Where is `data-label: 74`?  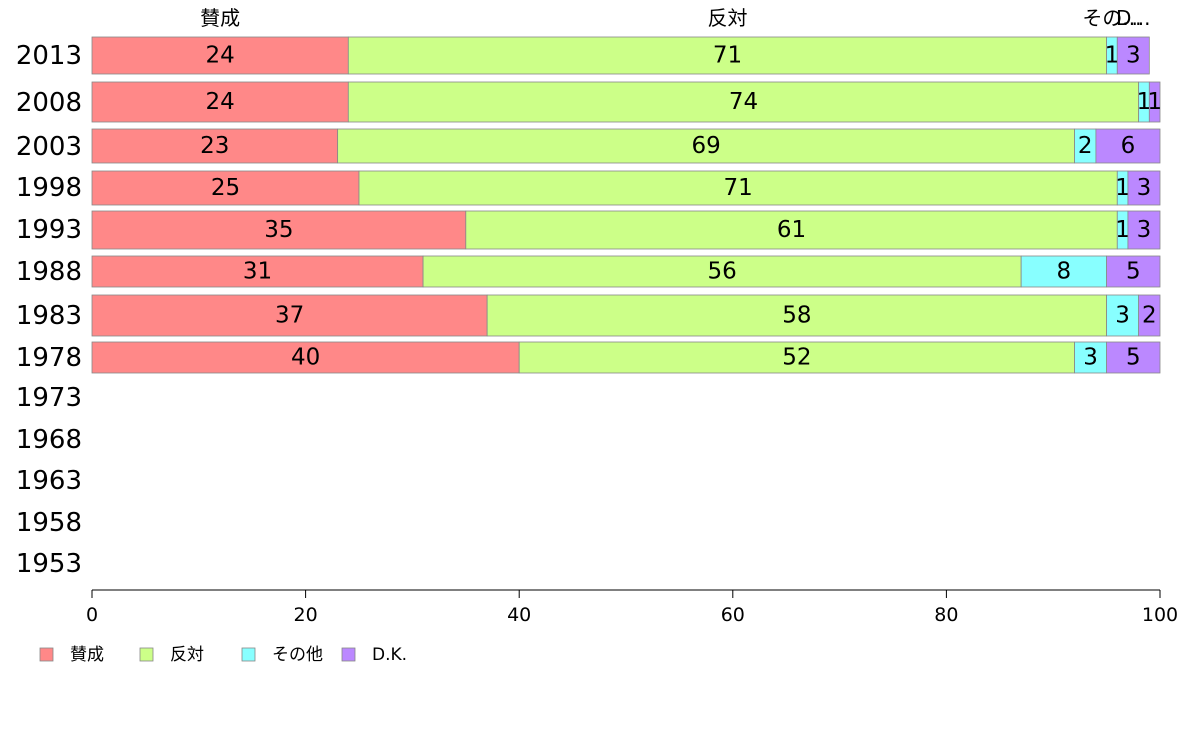
data-label: 74 is located at coordinates (743, 102).